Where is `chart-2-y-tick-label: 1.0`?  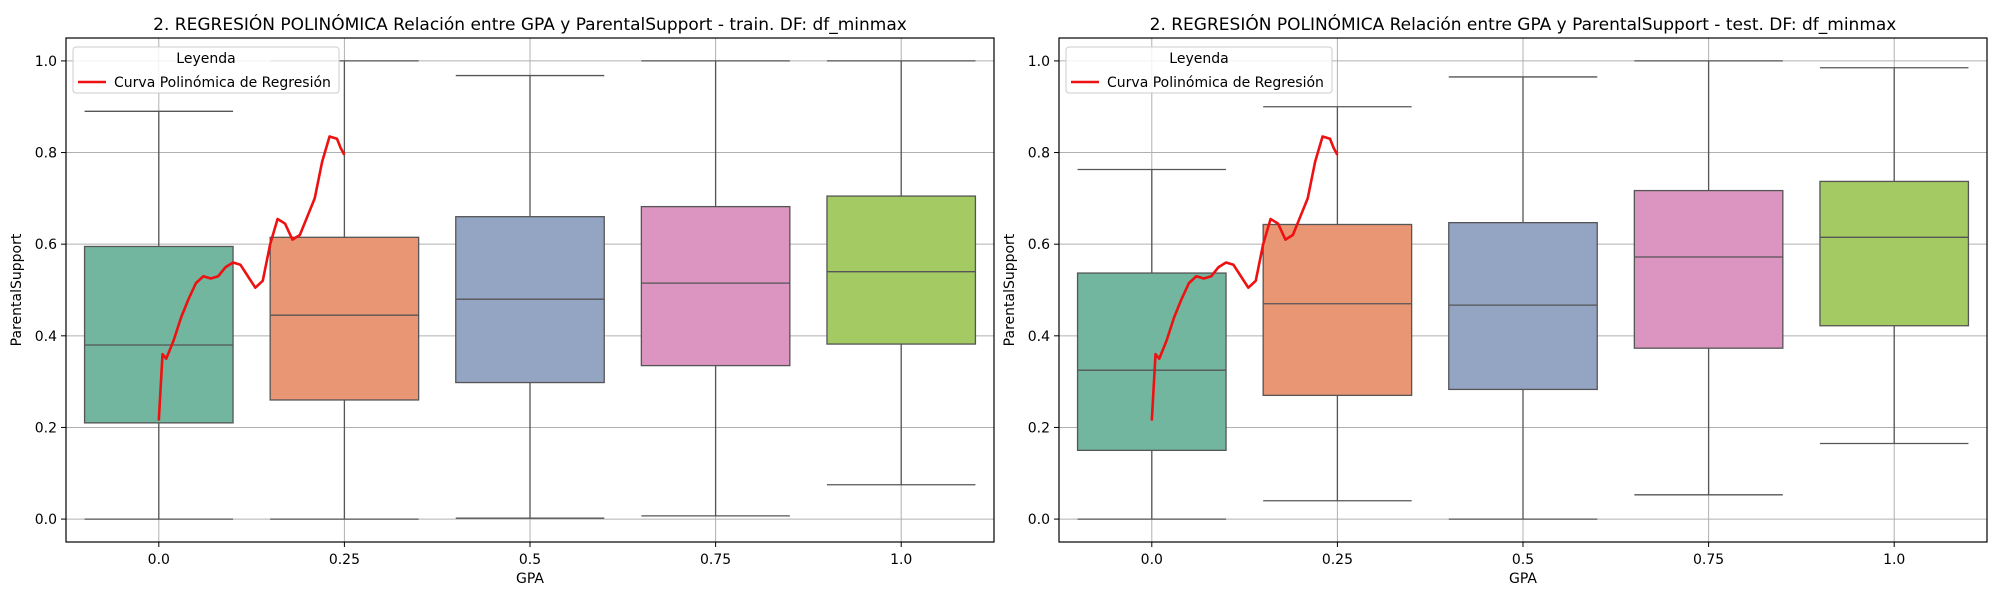 chart-2-y-tick-label: 1.0 is located at coordinates (1039, 62).